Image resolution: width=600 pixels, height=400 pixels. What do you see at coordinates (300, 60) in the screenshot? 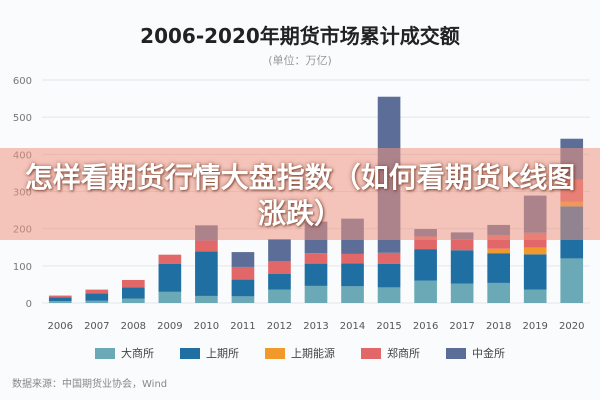
I see `chart-subtitle: (单位：万亿)` at bounding box center [300, 60].